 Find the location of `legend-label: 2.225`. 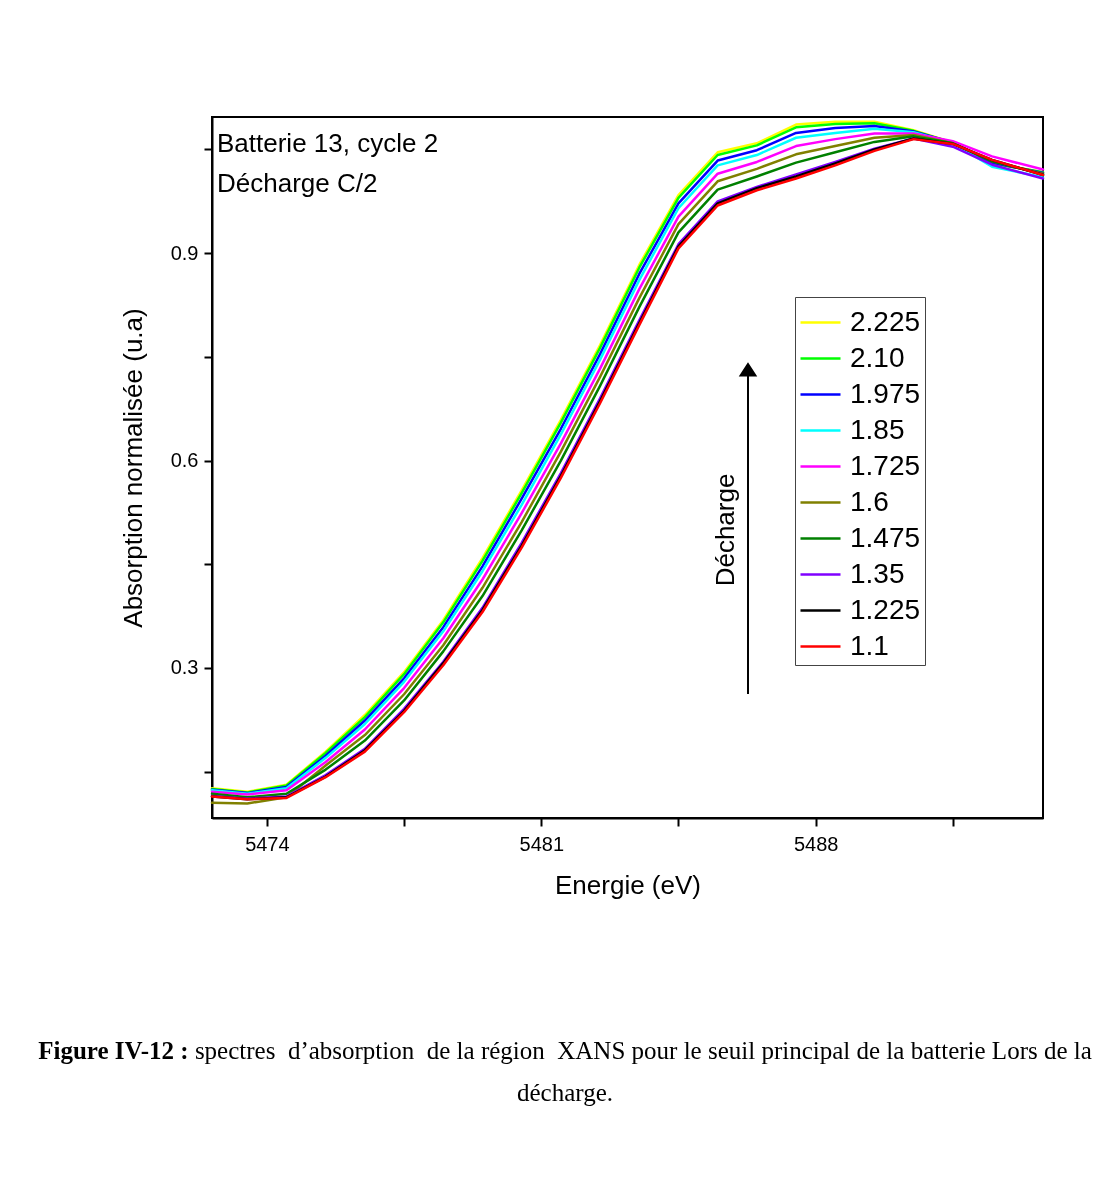

legend-label: 2.225 is located at coordinates (885, 321).